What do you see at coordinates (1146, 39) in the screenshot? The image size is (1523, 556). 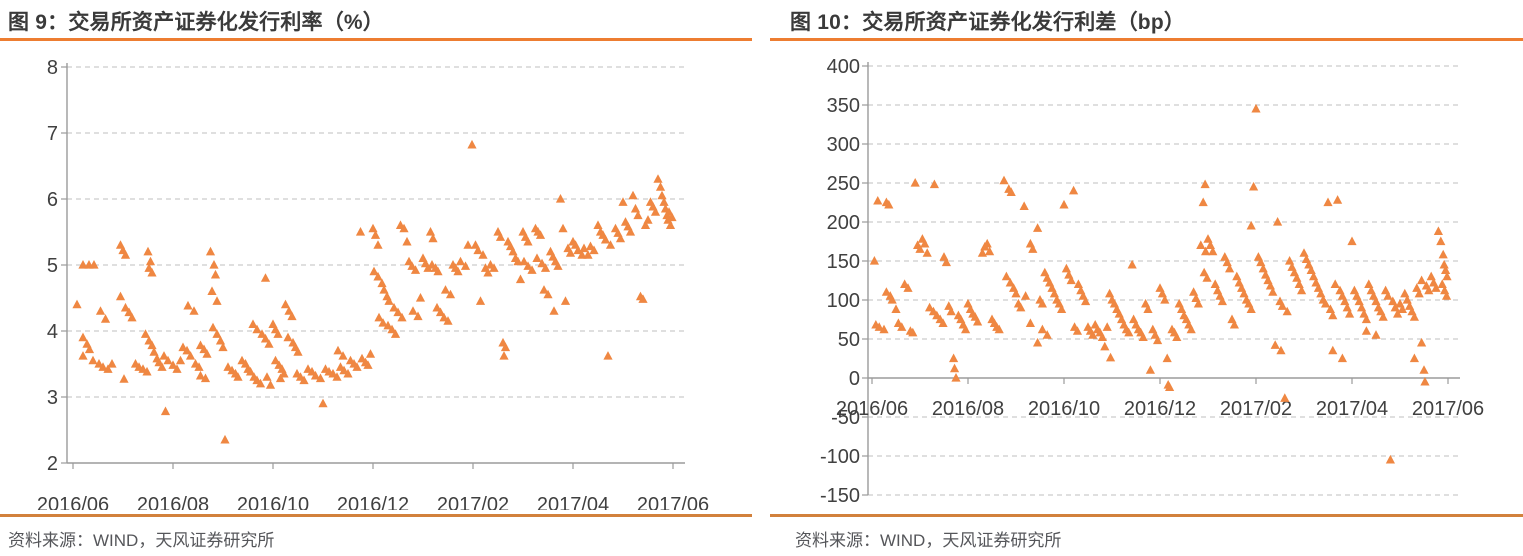 I see `figure-10-title-underline` at bounding box center [1146, 39].